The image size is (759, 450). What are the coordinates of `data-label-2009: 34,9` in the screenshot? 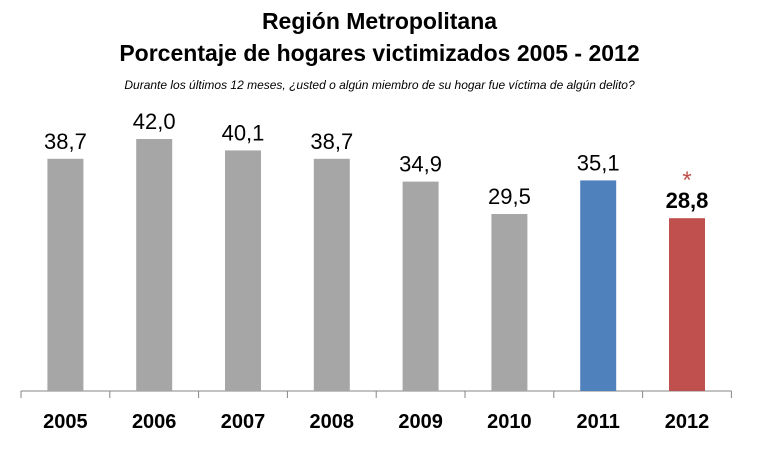 It's located at (420, 164).